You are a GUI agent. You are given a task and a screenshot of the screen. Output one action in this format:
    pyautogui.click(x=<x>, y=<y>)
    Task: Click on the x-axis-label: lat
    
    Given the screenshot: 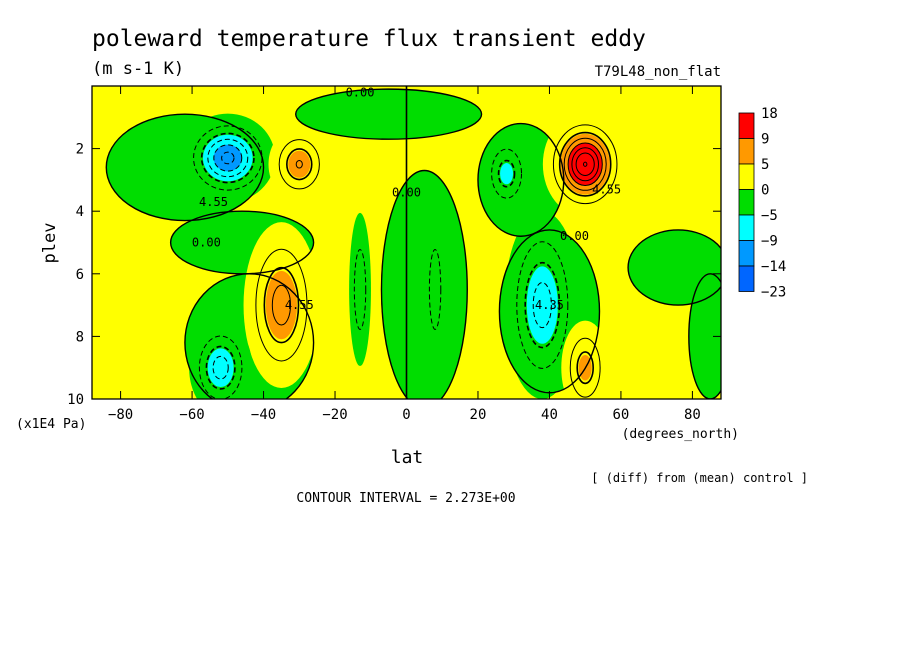 What is the action you would take?
    pyautogui.click(x=407, y=457)
    